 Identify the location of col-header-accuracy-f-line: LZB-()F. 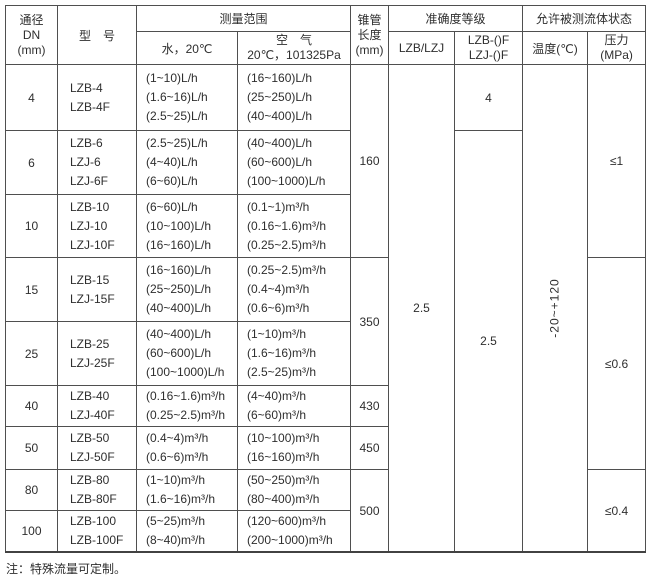
(488, 40).